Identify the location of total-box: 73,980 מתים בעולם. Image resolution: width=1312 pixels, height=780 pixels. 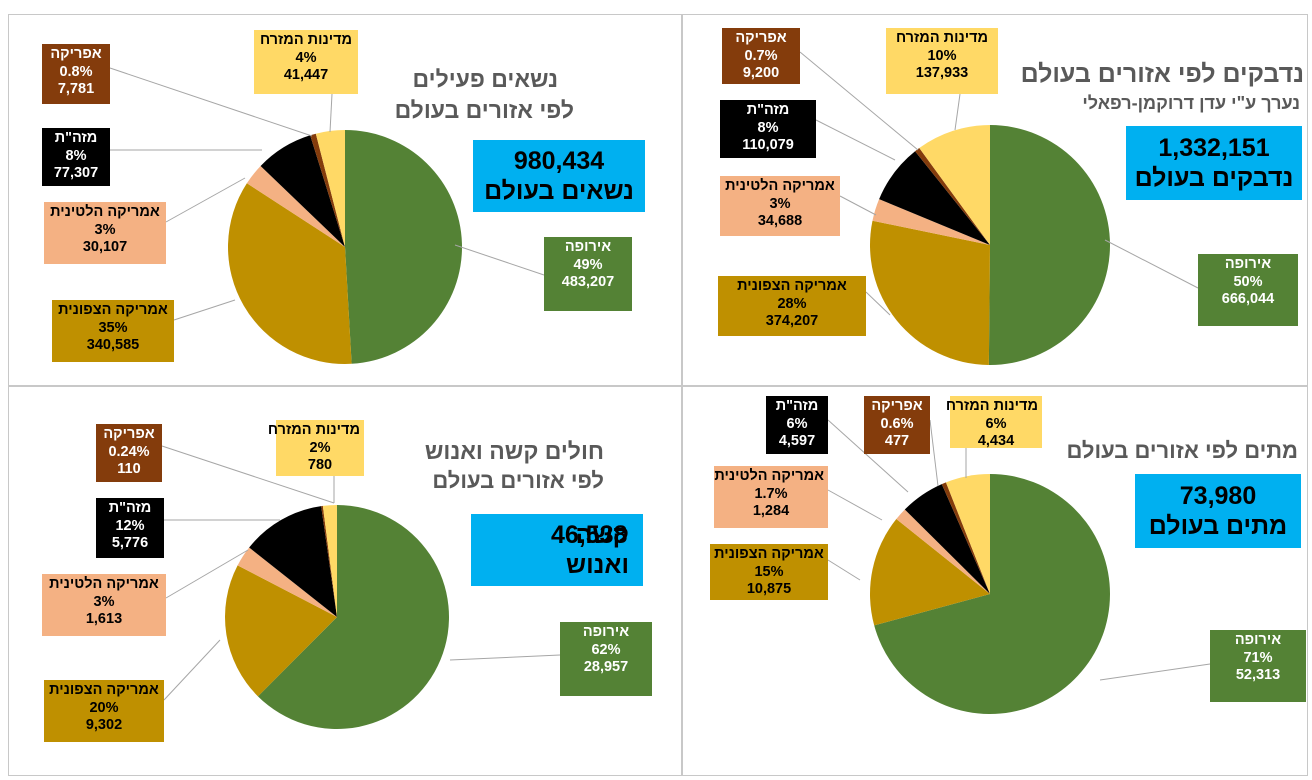
(1218, 511).